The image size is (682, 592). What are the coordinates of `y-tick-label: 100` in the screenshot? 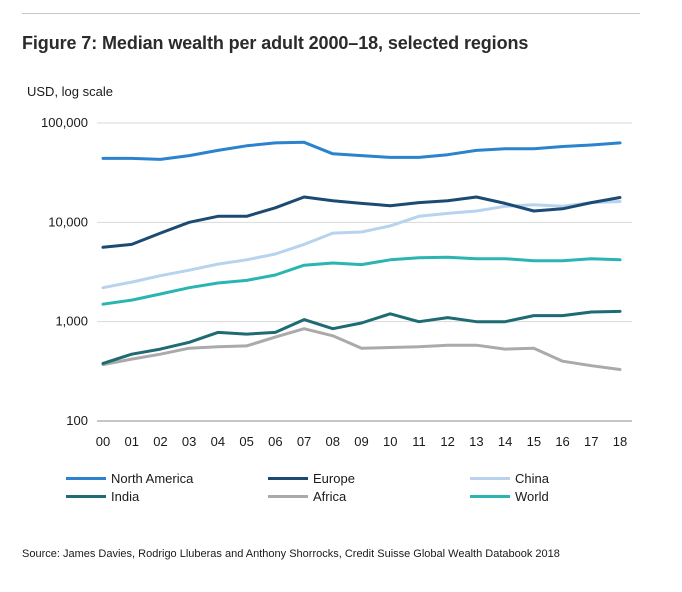 It's located at (77, 420).